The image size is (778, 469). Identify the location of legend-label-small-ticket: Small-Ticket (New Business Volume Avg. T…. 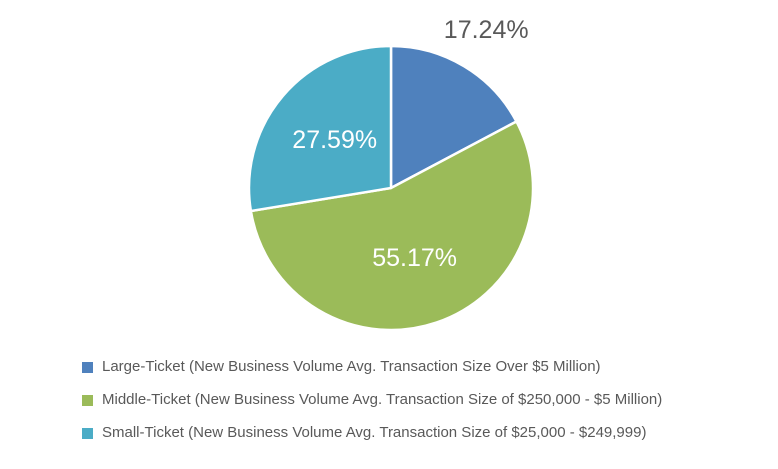
(374, 432).